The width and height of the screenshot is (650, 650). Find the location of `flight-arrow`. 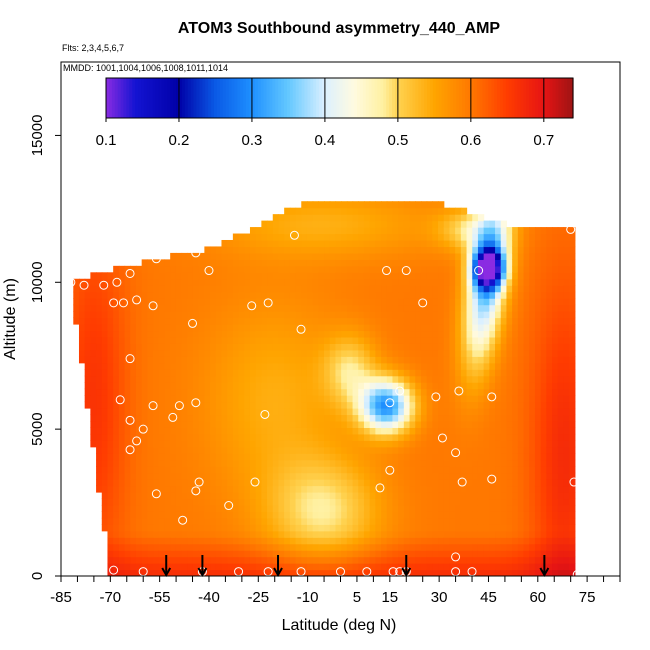

flight-arrow is located at coordinates (544, 566).